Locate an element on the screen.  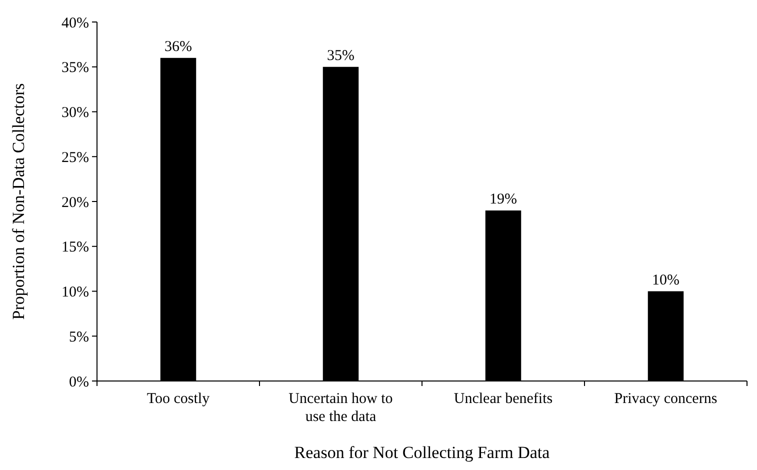
data-label: 35% is located at coordinates (340, 56).